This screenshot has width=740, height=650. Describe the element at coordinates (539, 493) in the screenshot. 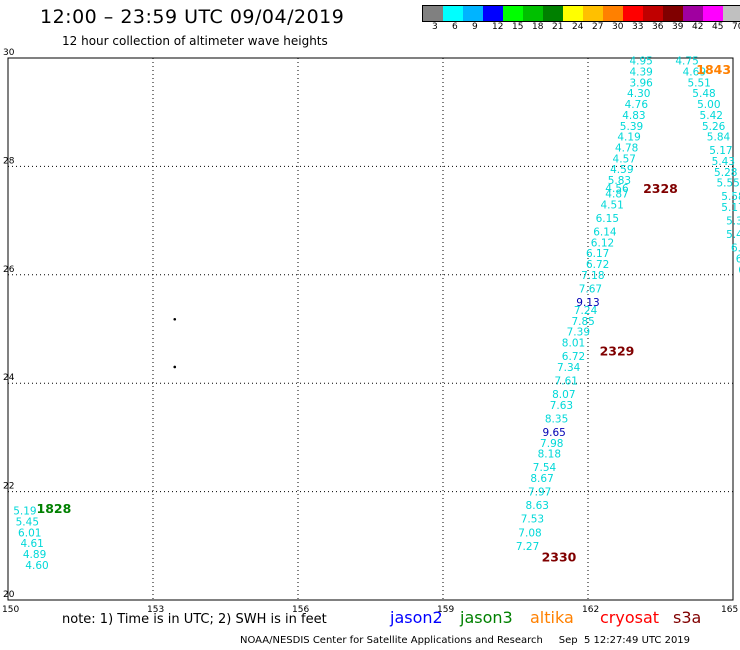

I see `data-point-label: 7.97` at that location.